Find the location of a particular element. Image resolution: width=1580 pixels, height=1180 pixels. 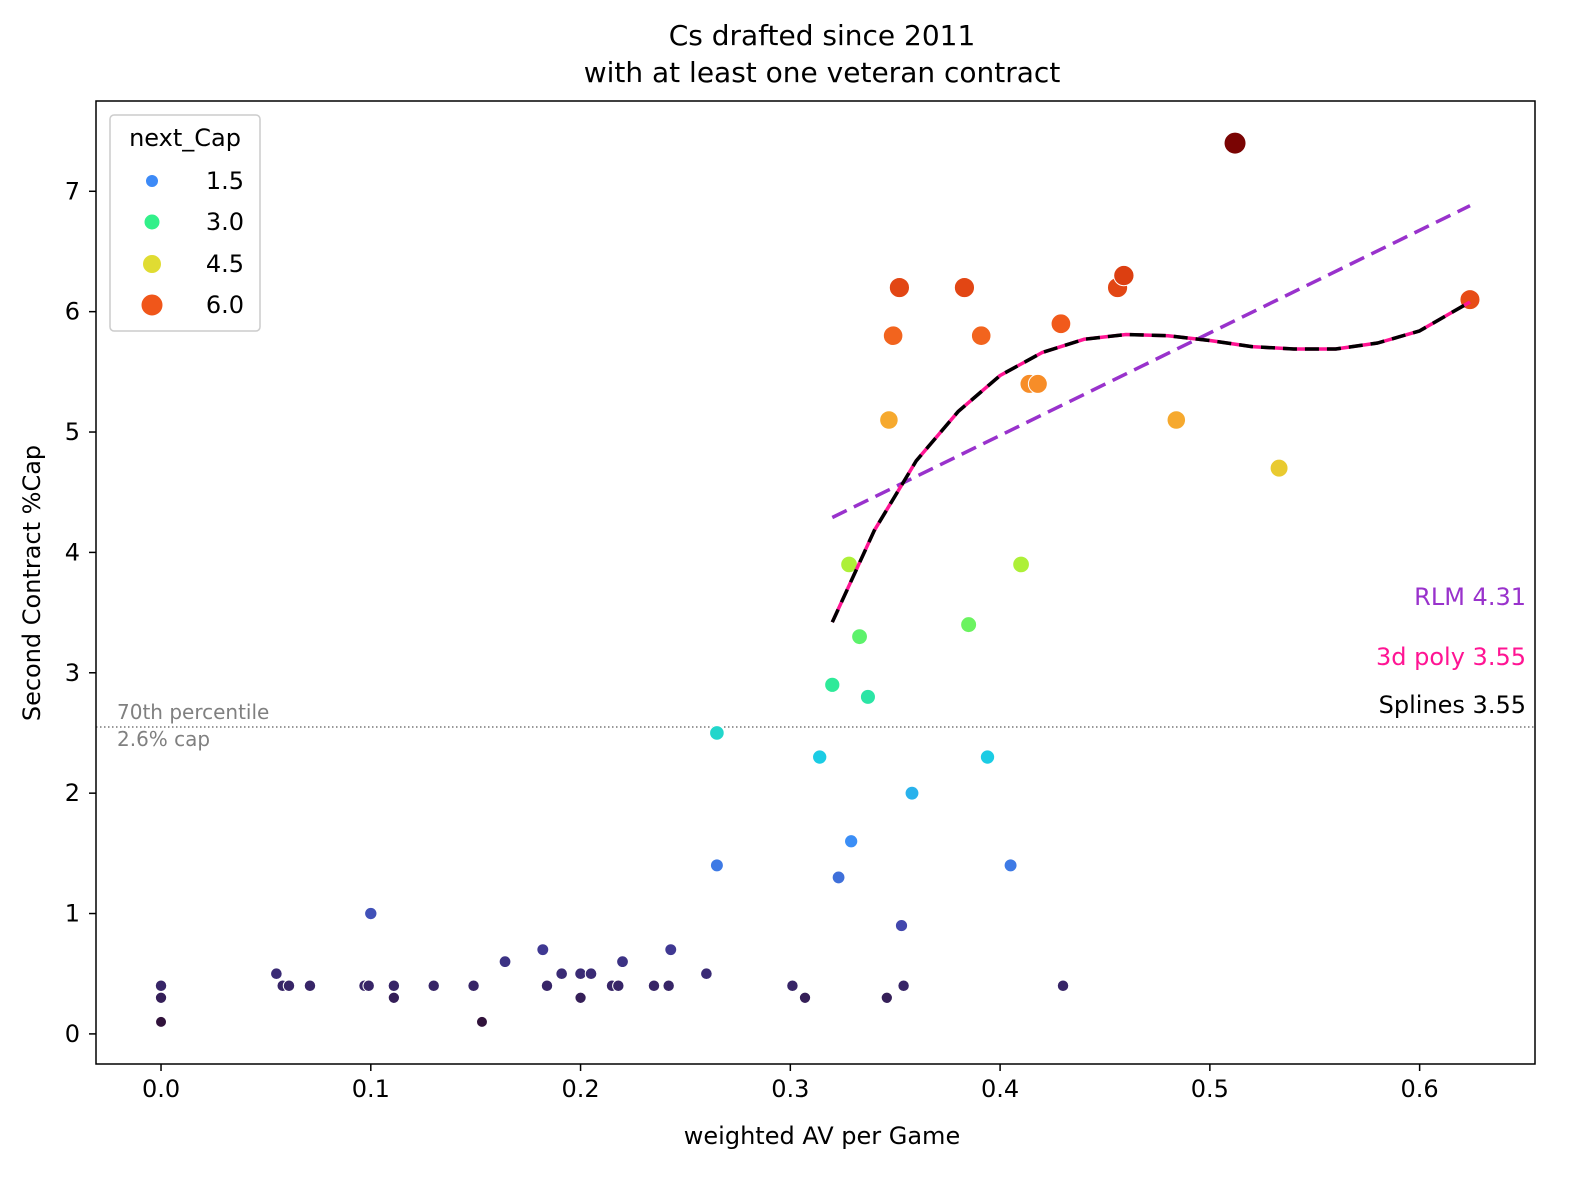

reference-line-group: 70th percentile 2.6% cap is located at coordinates (815, 725).